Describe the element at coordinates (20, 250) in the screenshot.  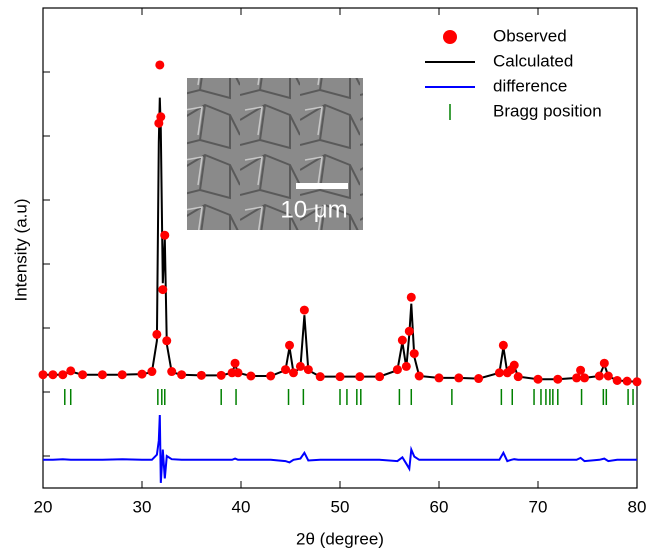
I see `y-axis-label: Intensity (a.u)` at that location.